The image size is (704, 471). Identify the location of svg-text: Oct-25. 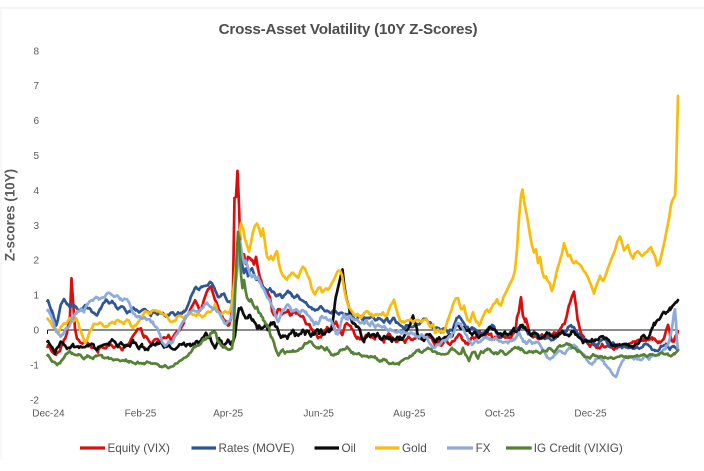
(500, 414).